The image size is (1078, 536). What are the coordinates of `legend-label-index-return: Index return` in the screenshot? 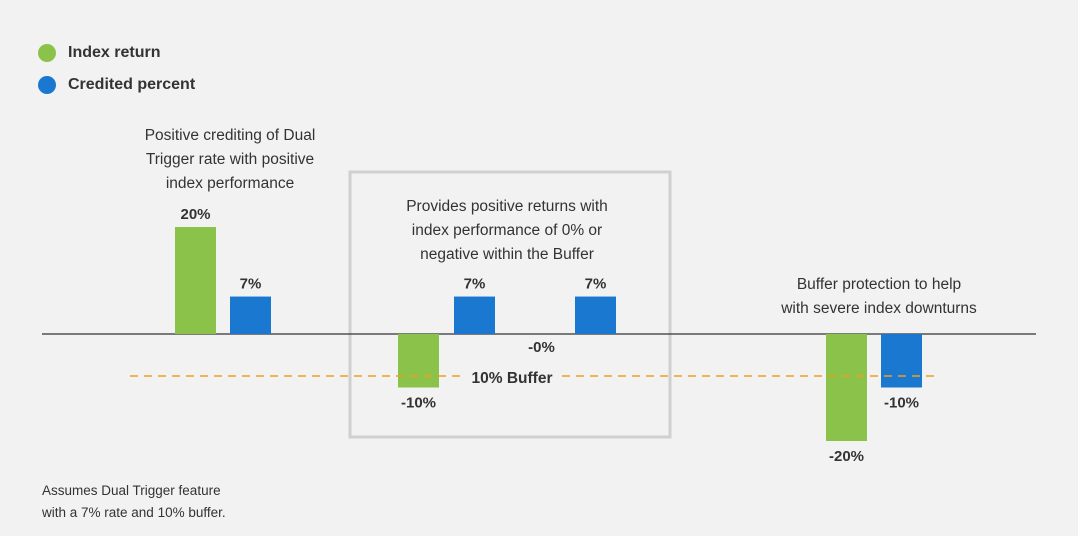 It's located at (114, 52).